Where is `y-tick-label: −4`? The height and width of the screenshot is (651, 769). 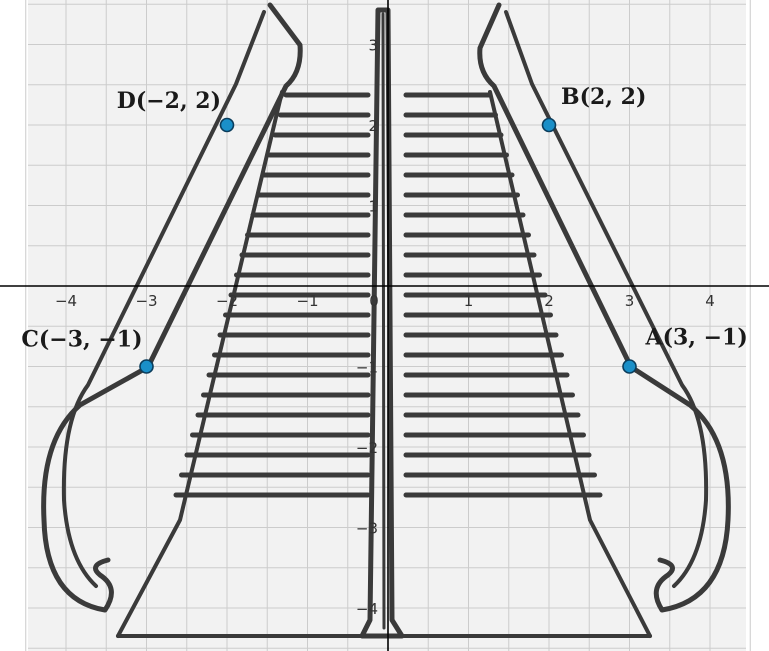
y-tick-label: −4 is located at coordinates (367, 609).